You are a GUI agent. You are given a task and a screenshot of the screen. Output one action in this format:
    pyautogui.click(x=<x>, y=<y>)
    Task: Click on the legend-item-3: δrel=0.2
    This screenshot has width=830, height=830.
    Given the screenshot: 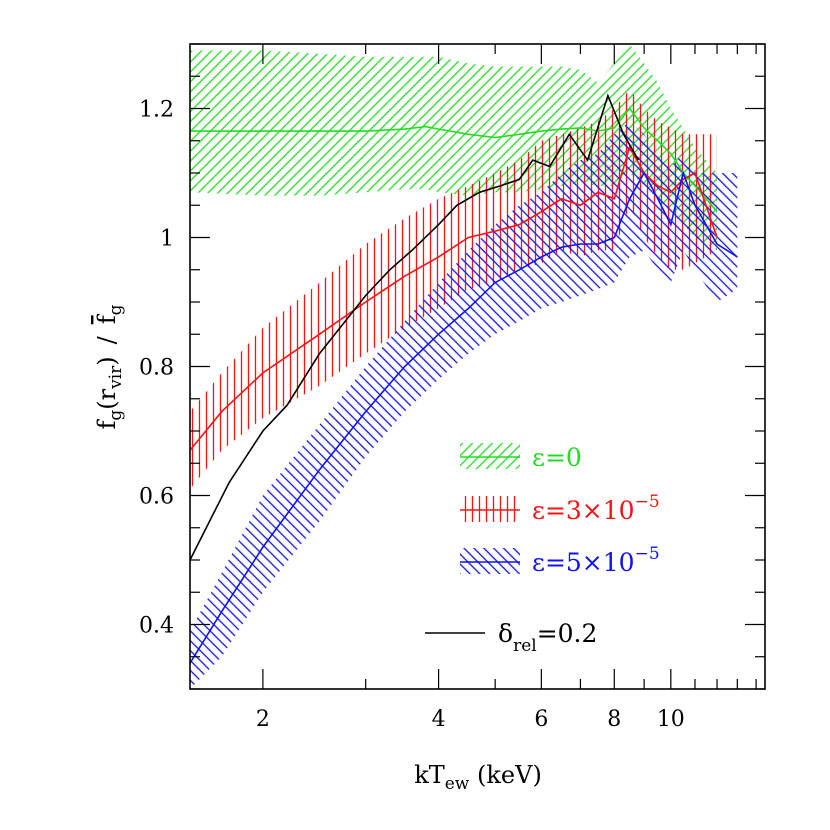 What is the action you would take?
    pyautogui.click(x=511, y=637)
    